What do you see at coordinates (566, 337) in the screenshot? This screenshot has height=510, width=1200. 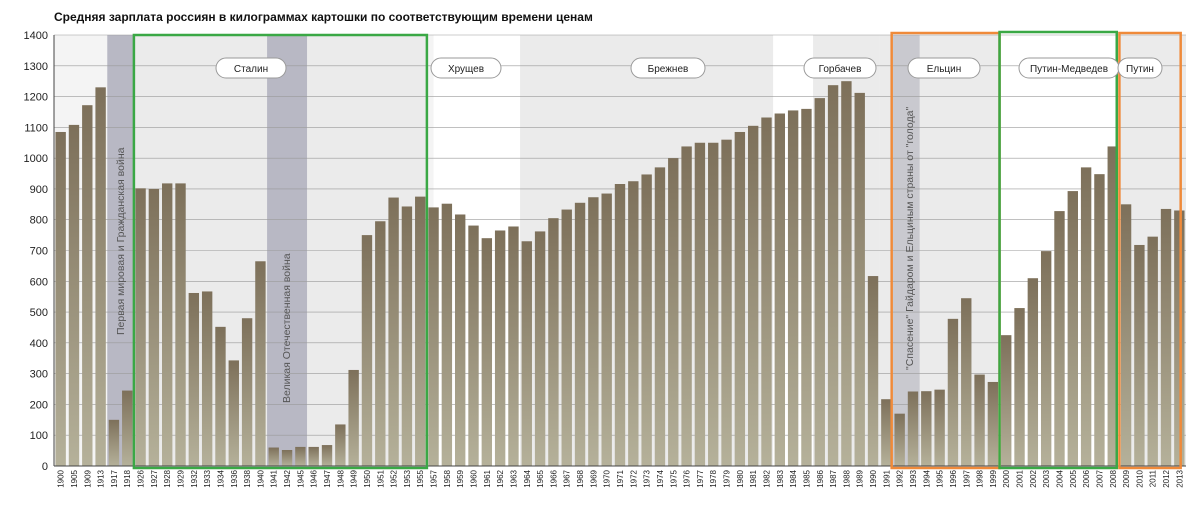 I see `bar-1967` at bounding box center [566, 337].